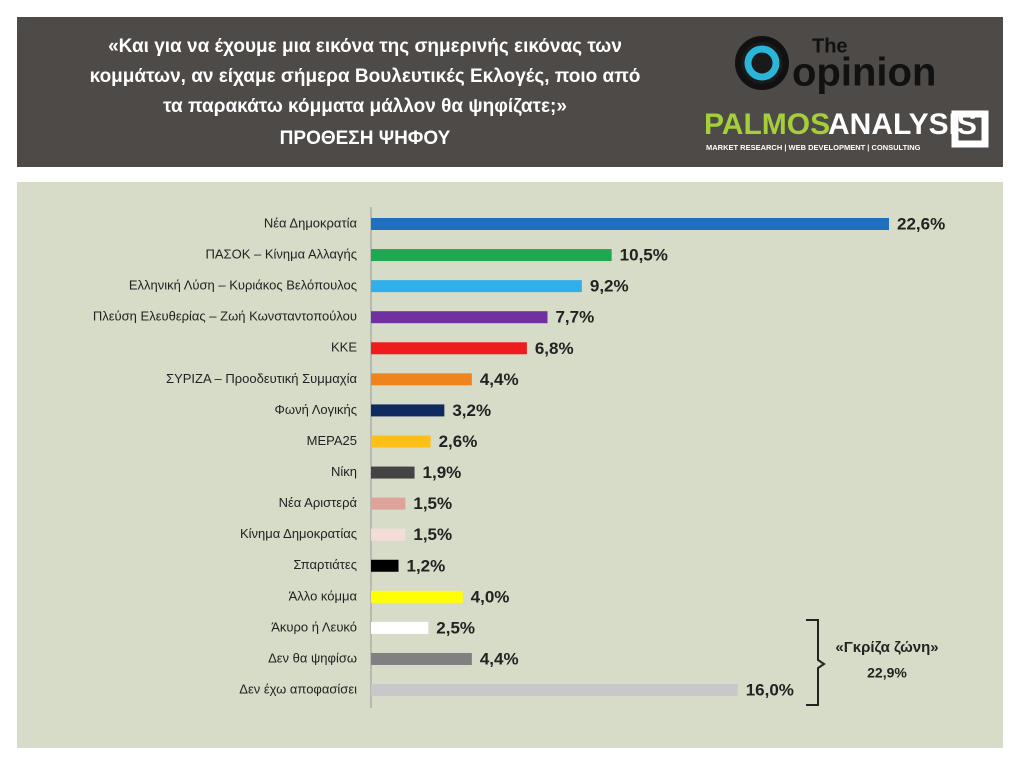  What do you see at coordinates (770, 690) in the screenshot?
I see `value-label: 16,0%` at bounding box center [770, 690].